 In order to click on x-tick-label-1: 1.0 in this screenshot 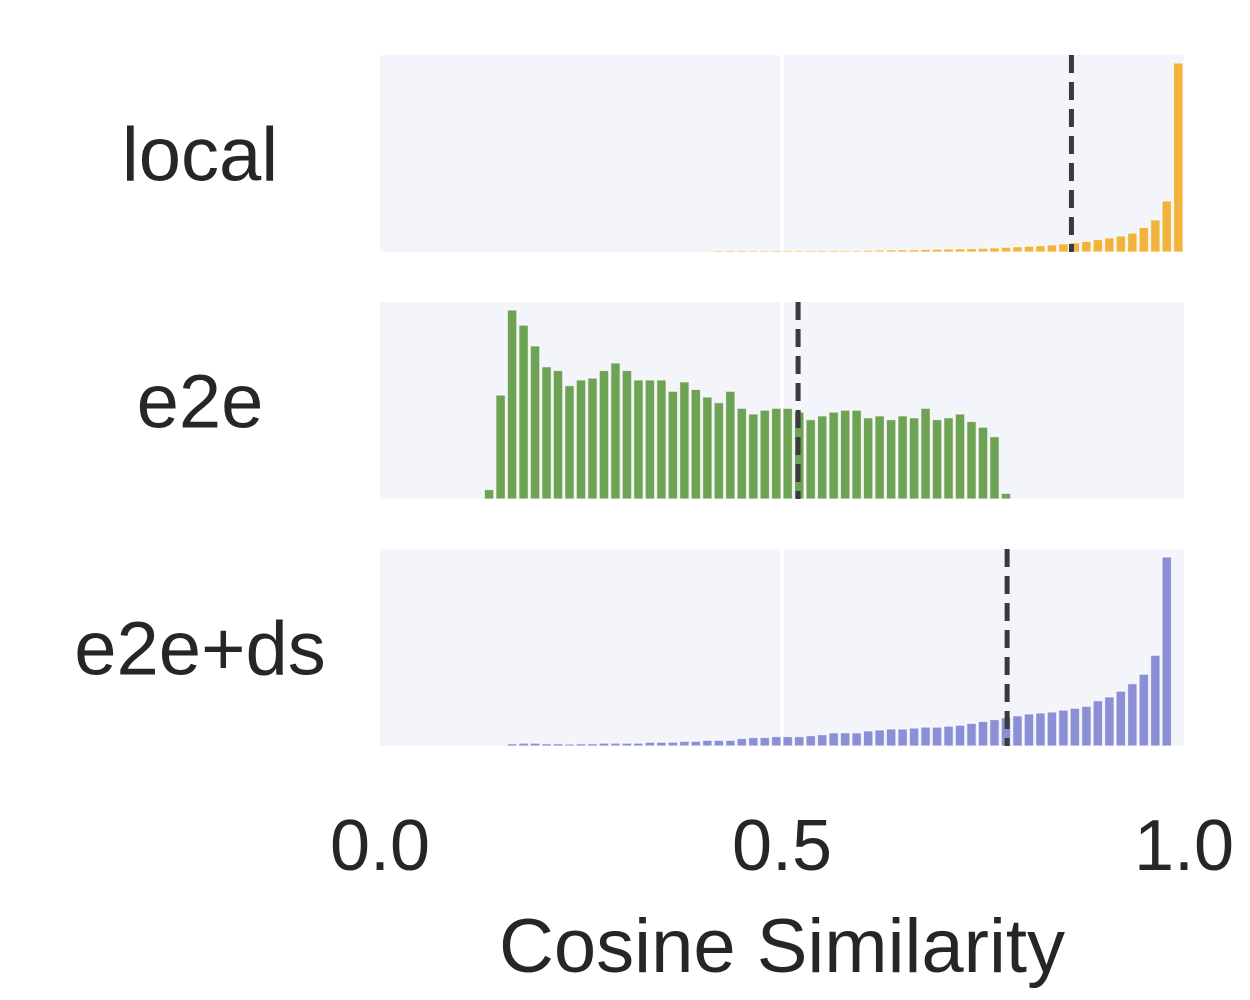, I will do `click(1184, 846)`.